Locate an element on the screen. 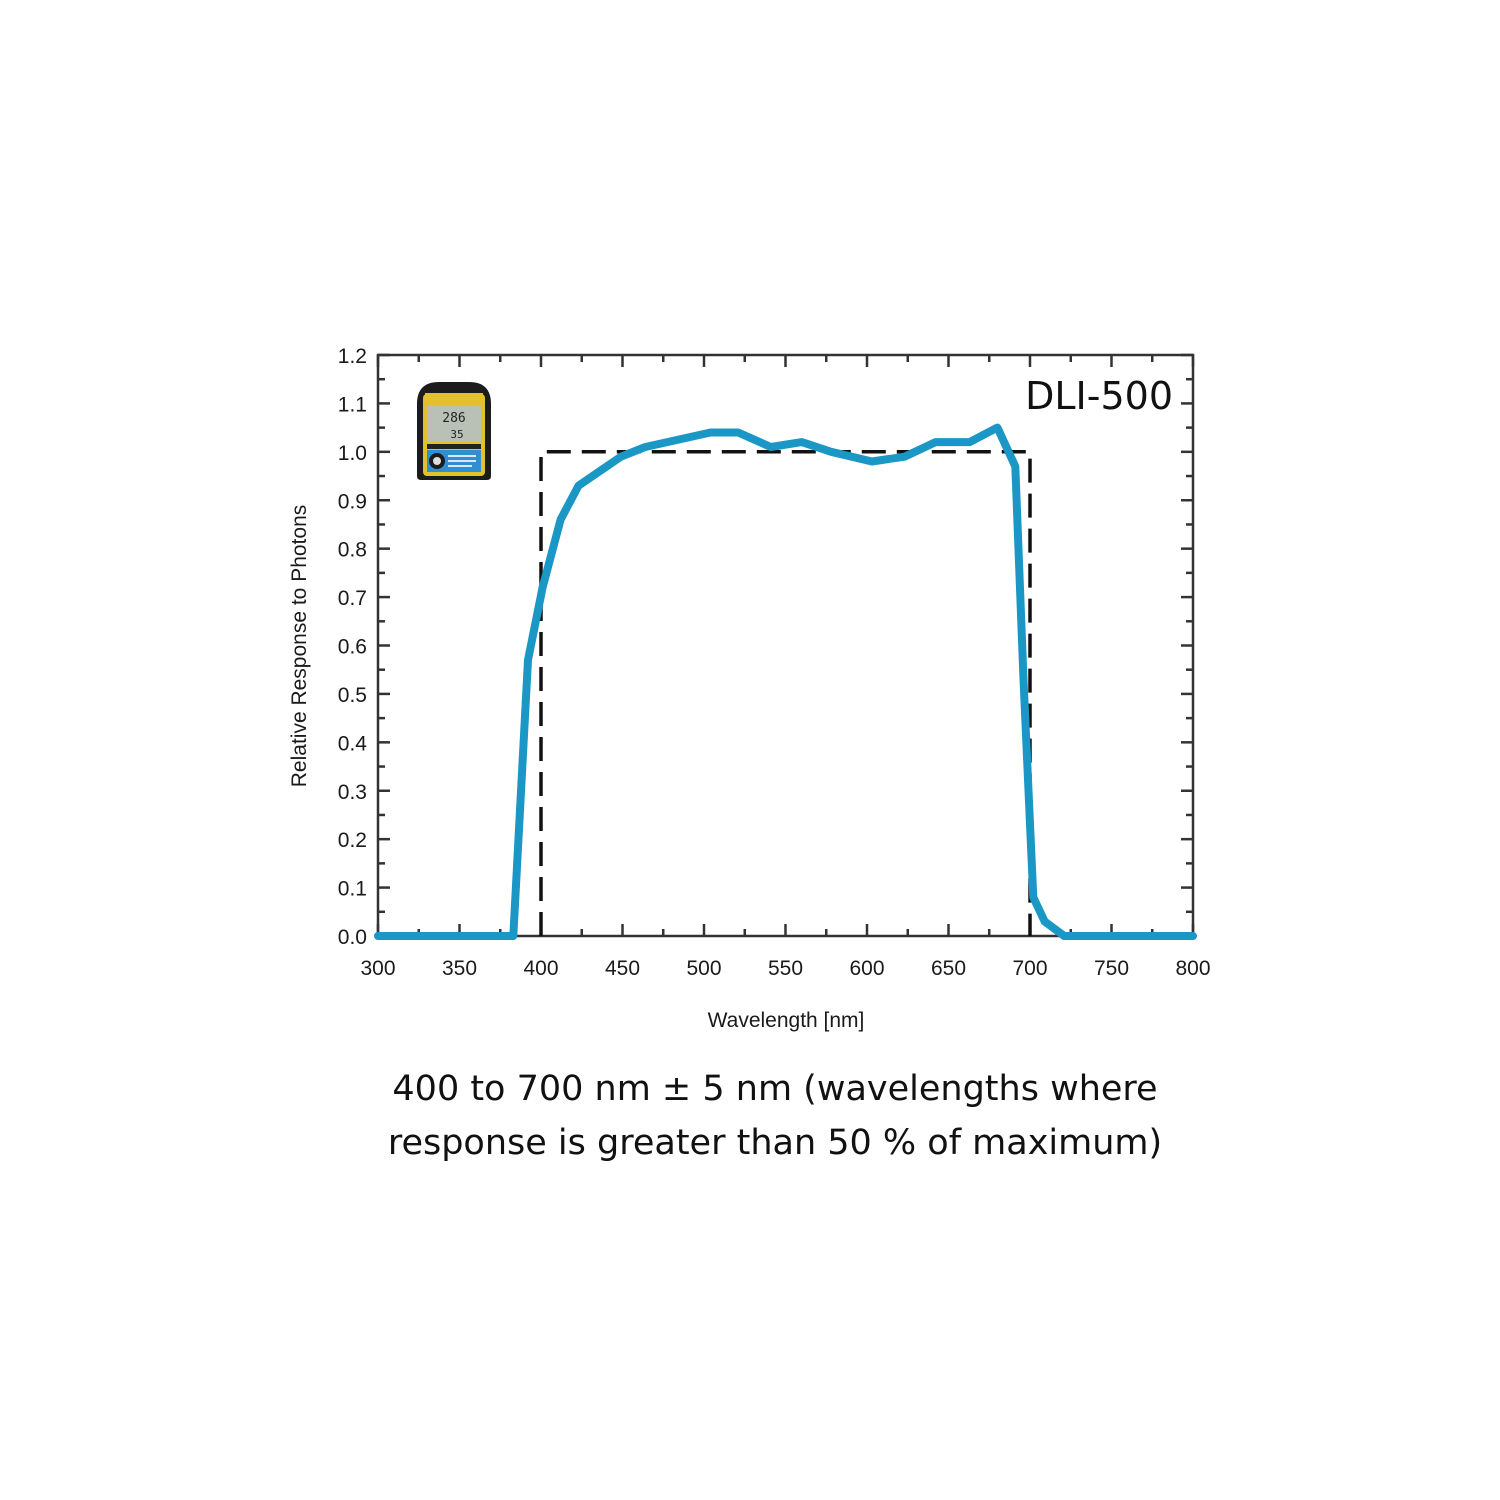 Image resolution: width=1500 pixels, height=1500 pixels. svg-text: 35 is located at coordinates (456, 434).